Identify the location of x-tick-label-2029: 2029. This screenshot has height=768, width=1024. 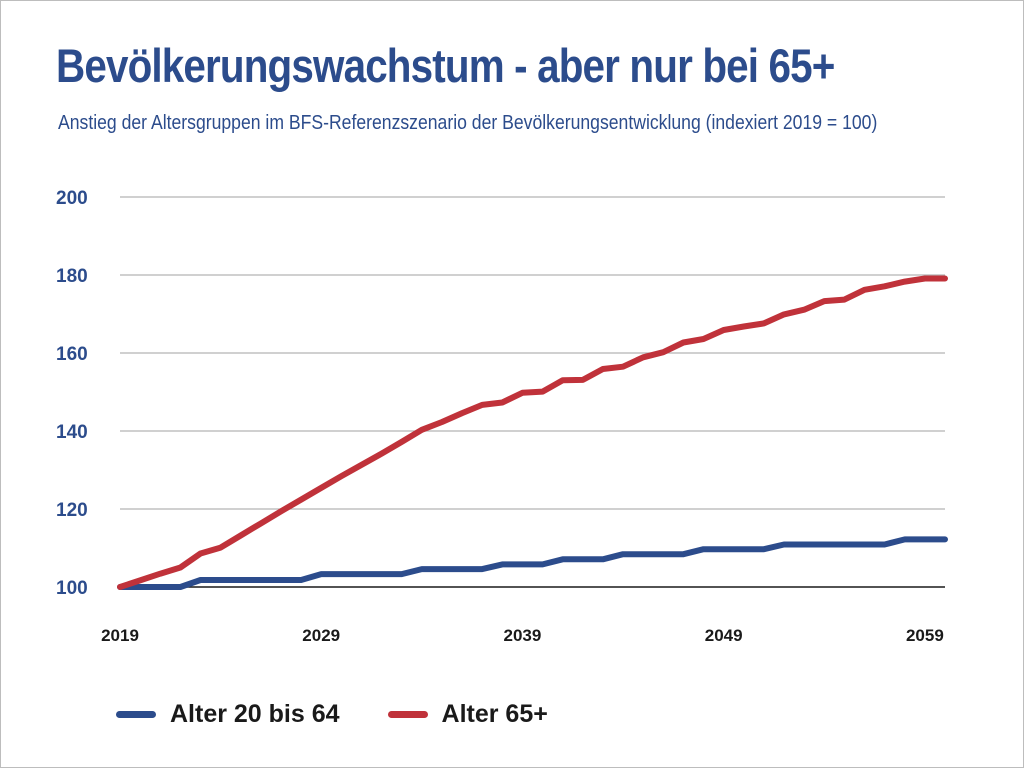
(321, 635).